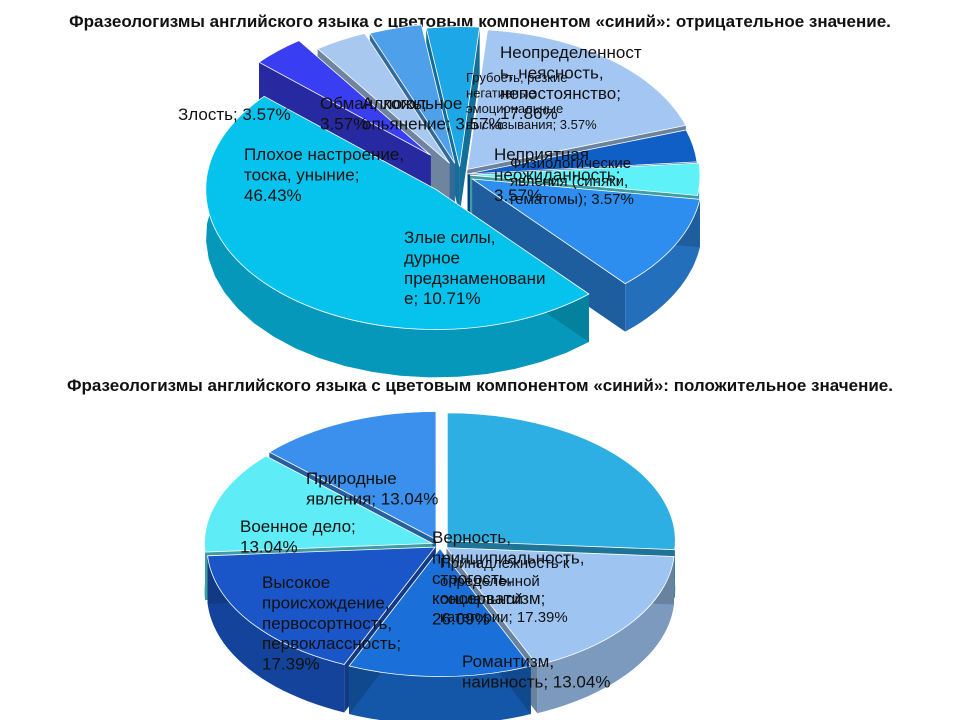 This screenshot has width=960, height=720. I want to click on slice-label-line: ь, неясность,, so click(552, 72).